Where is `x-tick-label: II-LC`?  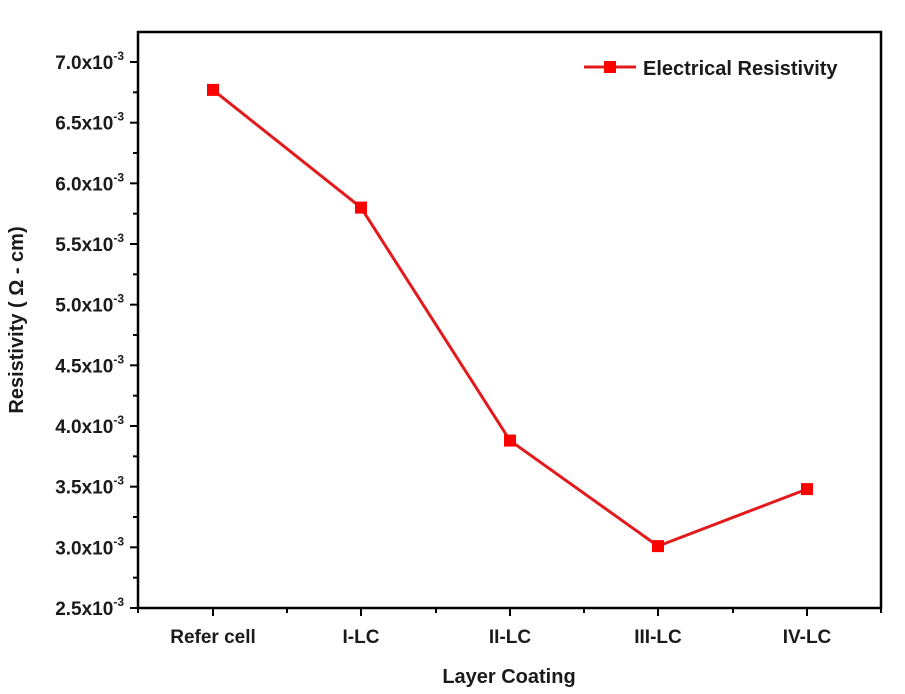
x-tick-label: II-LC is located at coordinates (510, 637).